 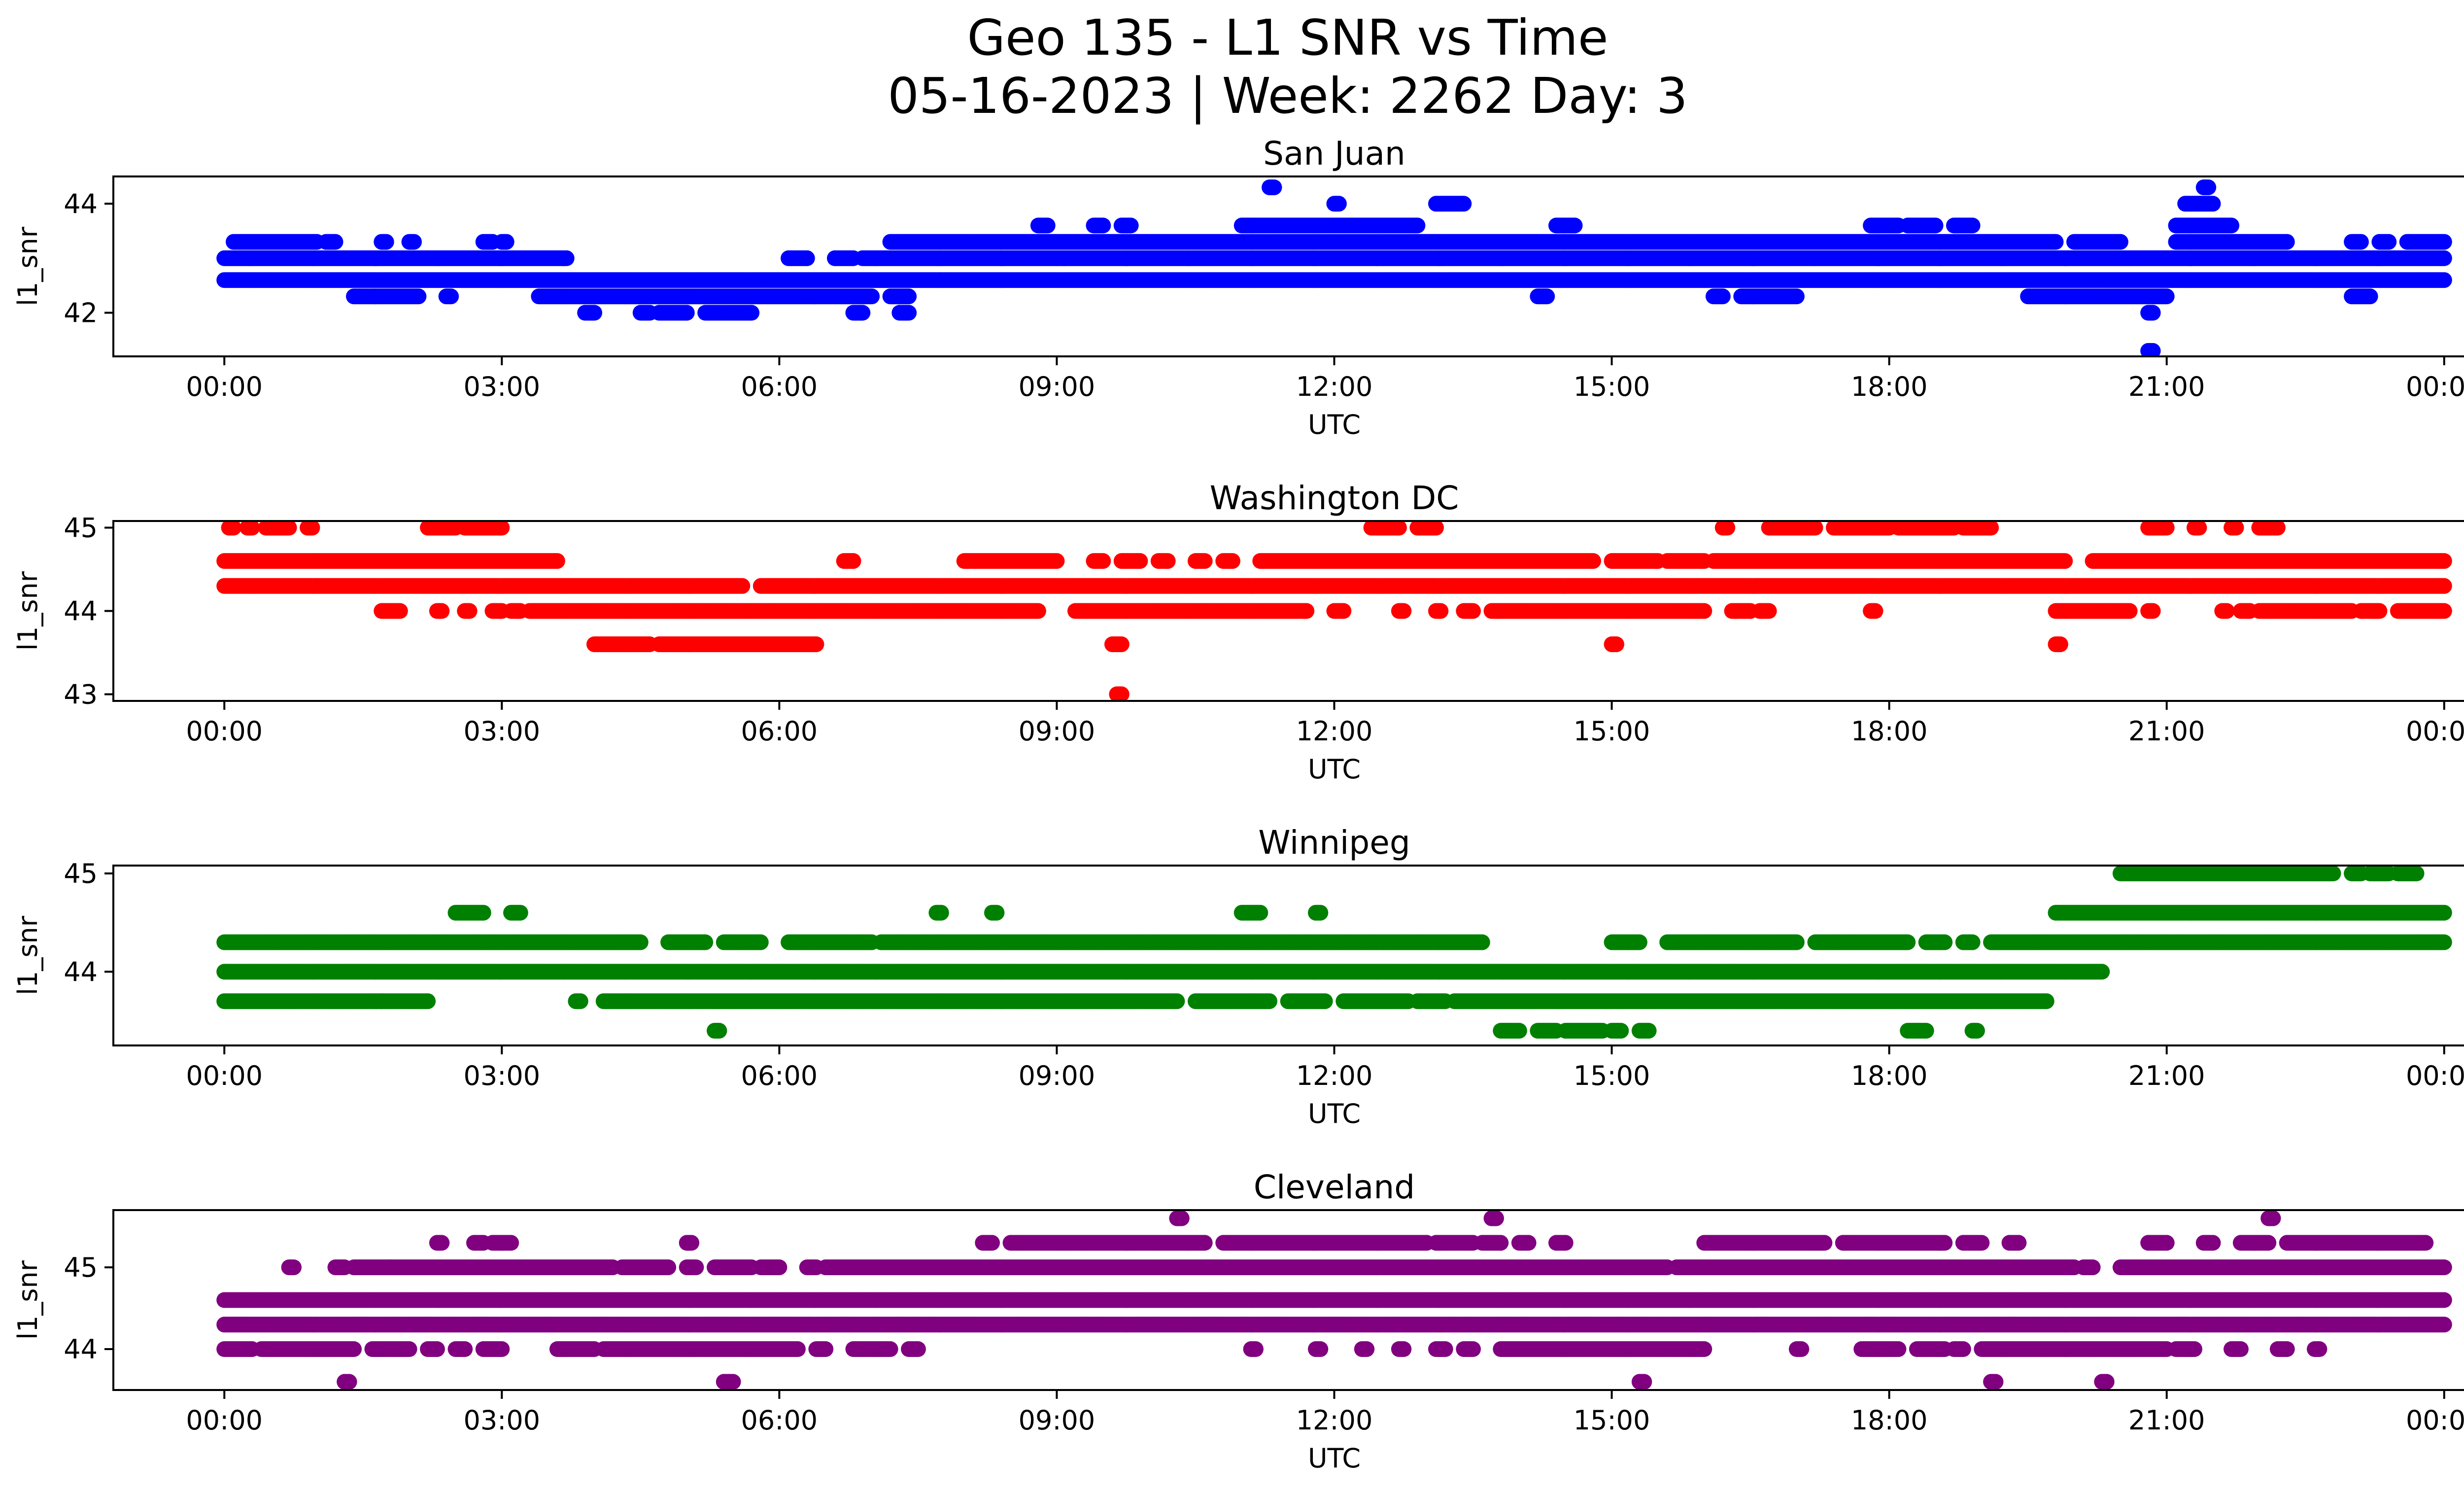 What do you see at coordinates (1288, 96) in the screenshot?
I see `title-line-2: 05-16-2023 | Week: 2262 Day: 3` at bounding box center [1288, 96].